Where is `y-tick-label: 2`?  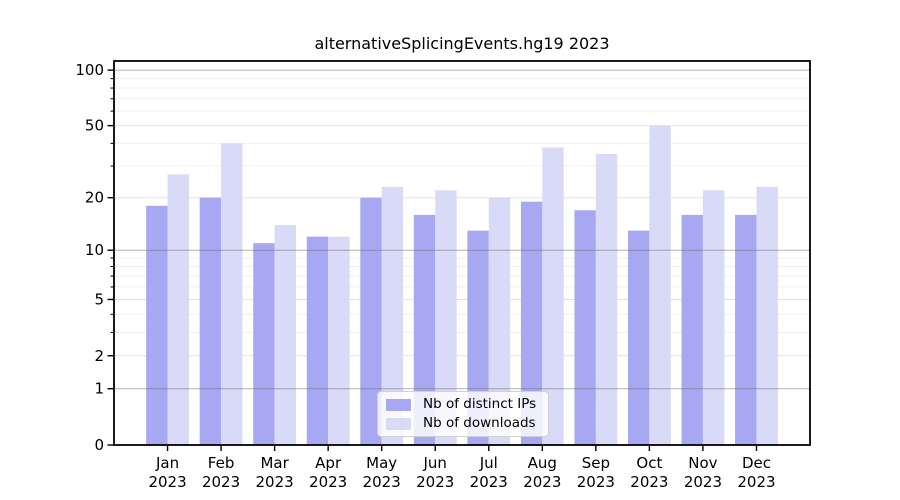 y-tick-label: 2 is located at coordinates (99, 356).